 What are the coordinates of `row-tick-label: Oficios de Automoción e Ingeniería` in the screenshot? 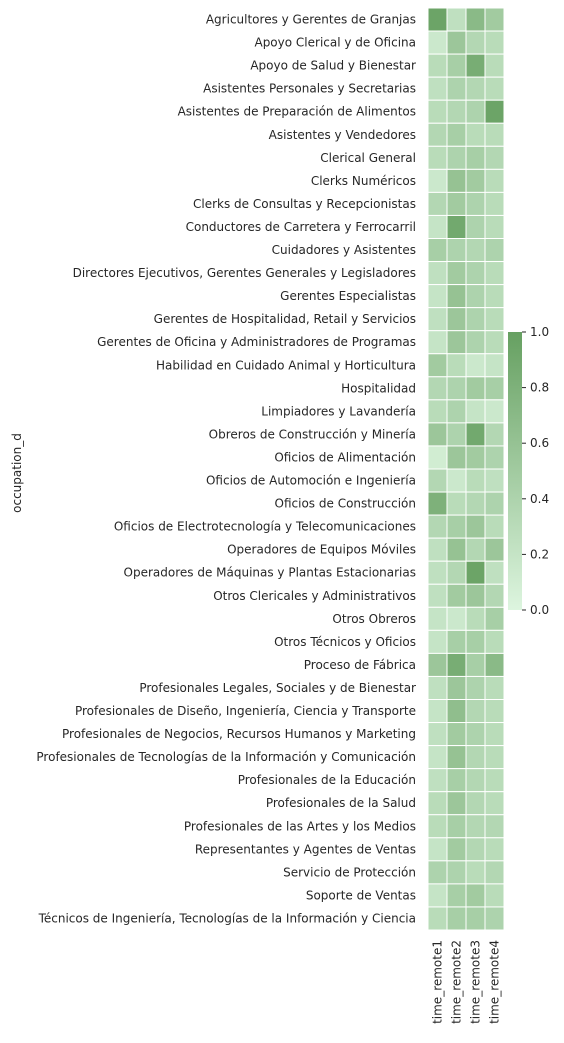 It's located at (311, 481).